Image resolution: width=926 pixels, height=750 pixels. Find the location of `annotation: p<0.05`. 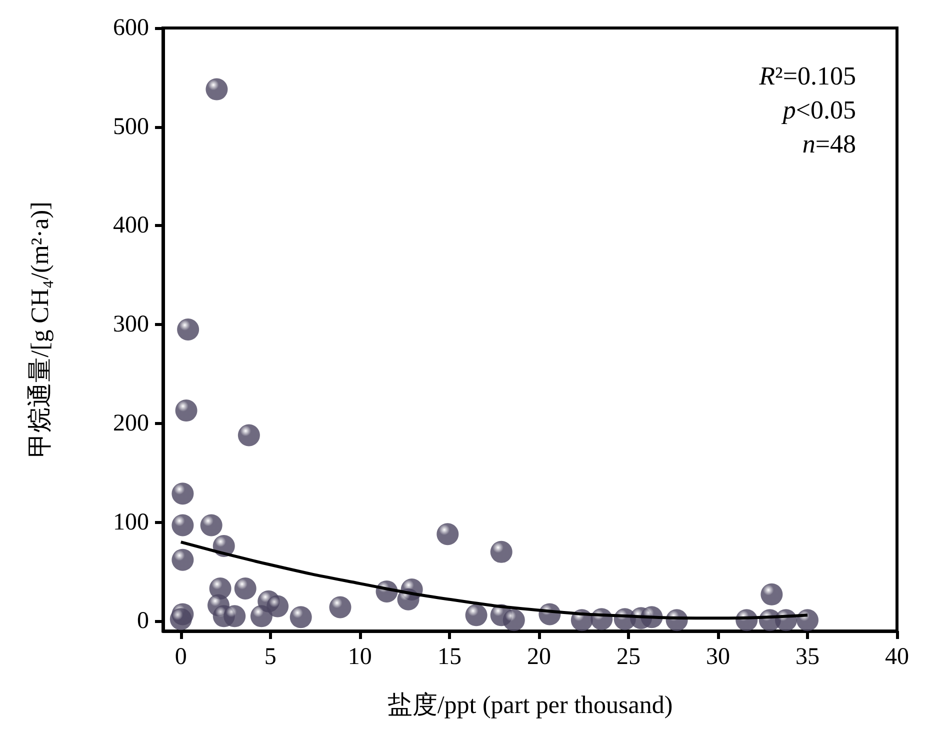

annotation: p<0.05 is located at coordinates (818, 110).